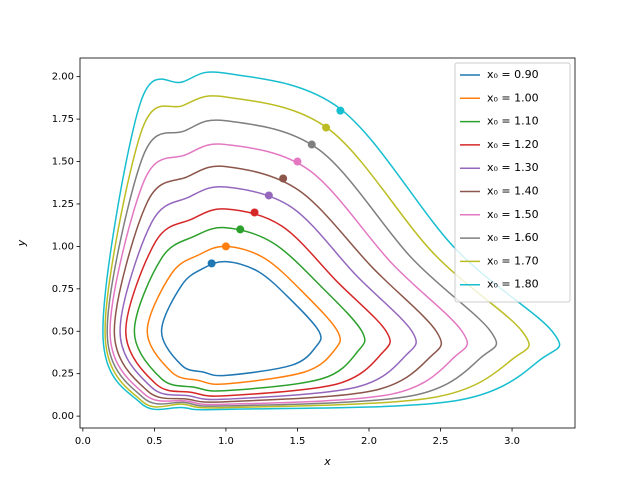  What do you see at coordinates (63, 77) in the screenshot?
I see `y-tick-label: 2.00` at bounding box center [63, 77].